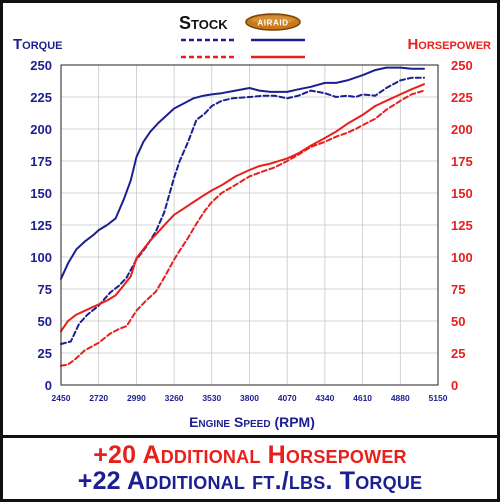 This screenshot has width=500, height=502. What do you see at coordinates (438, 398) in the screenshot?
I see `x-tick-label: 5150` at bounding box center [438, 398].